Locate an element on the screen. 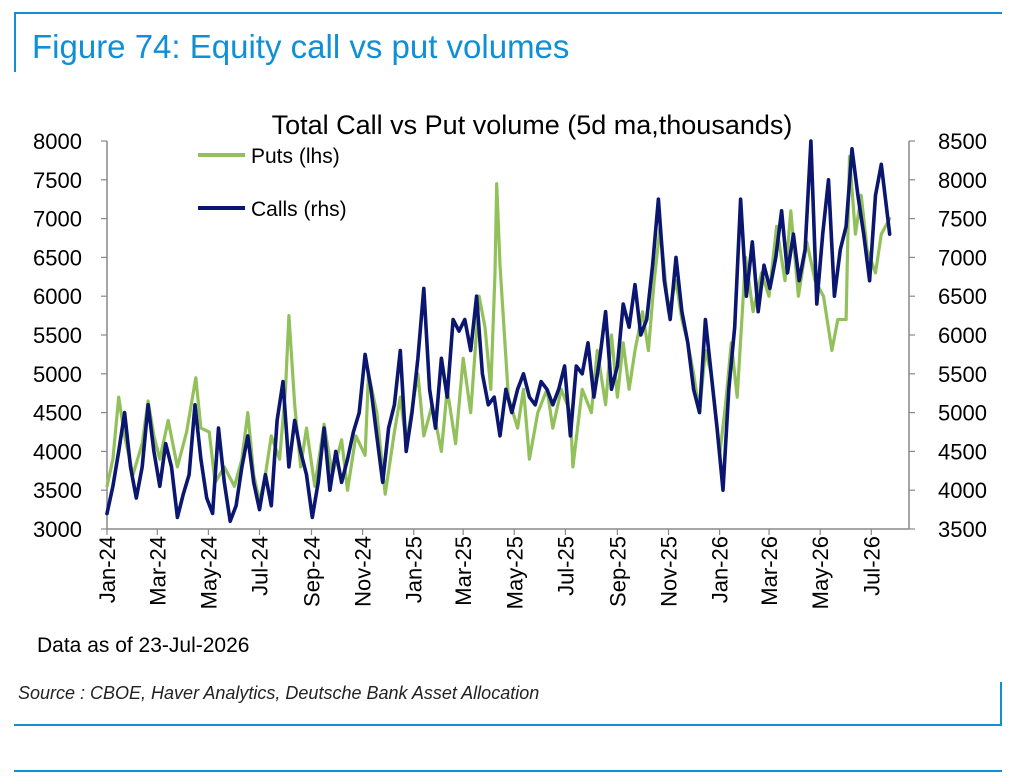  source-accent-bar is located at coordinates (1001, 703).